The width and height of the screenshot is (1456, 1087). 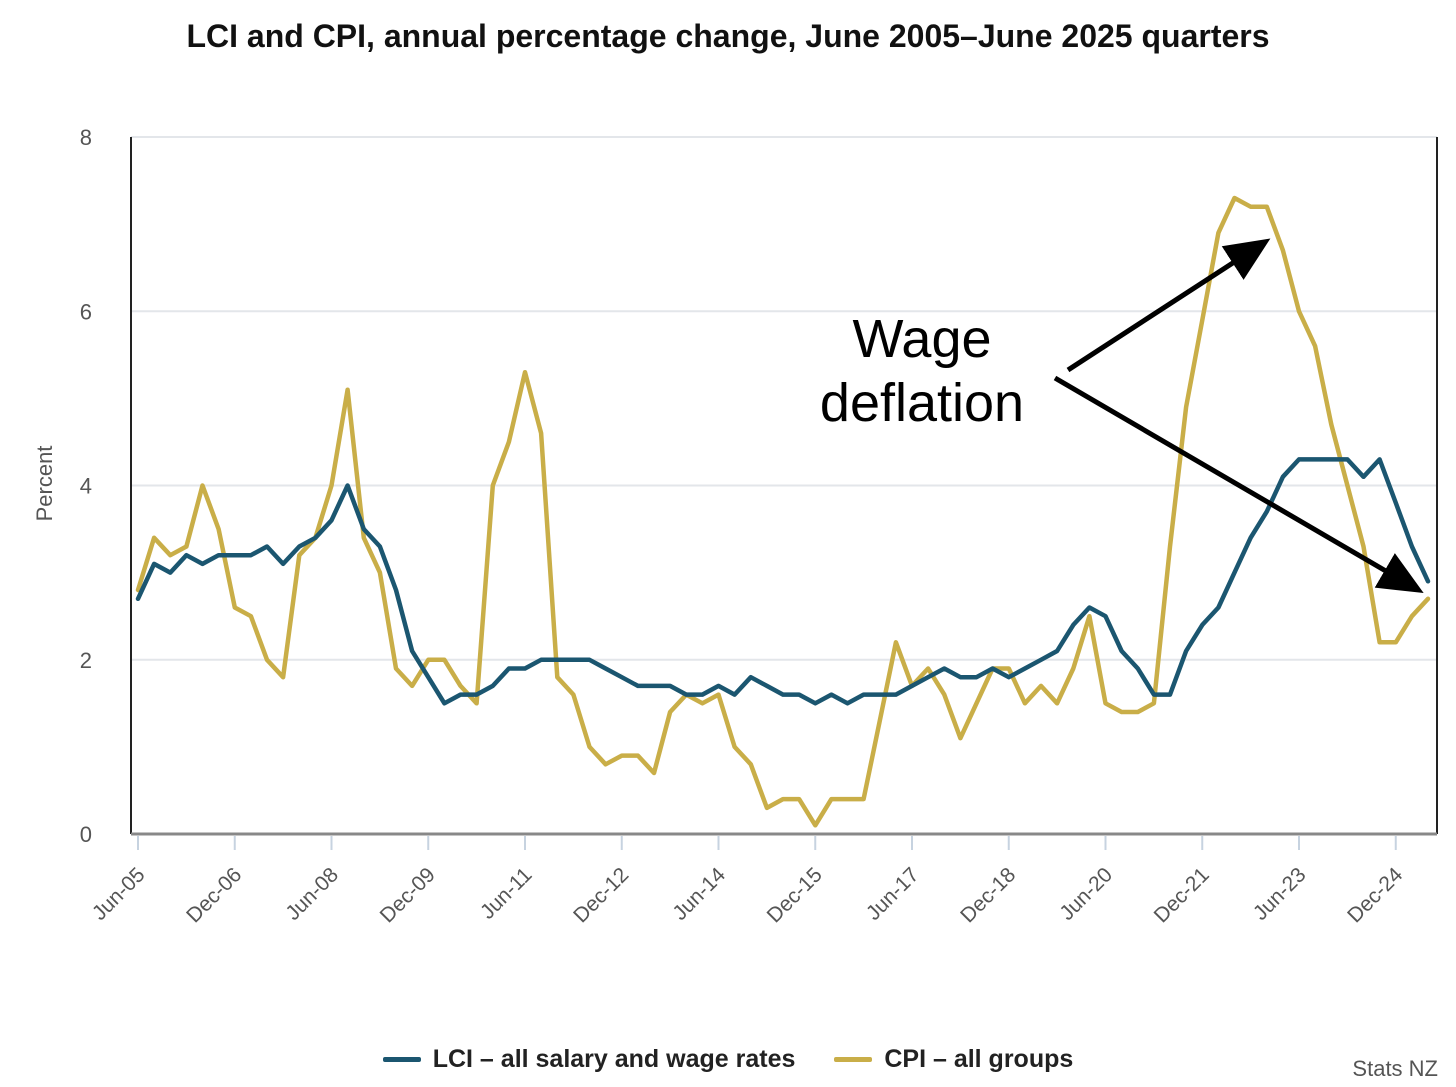 What do you see at coordinates (86, 834) in the screenshot?
I see `y-tick-label-0: 0` at bounding box center [86, 834].